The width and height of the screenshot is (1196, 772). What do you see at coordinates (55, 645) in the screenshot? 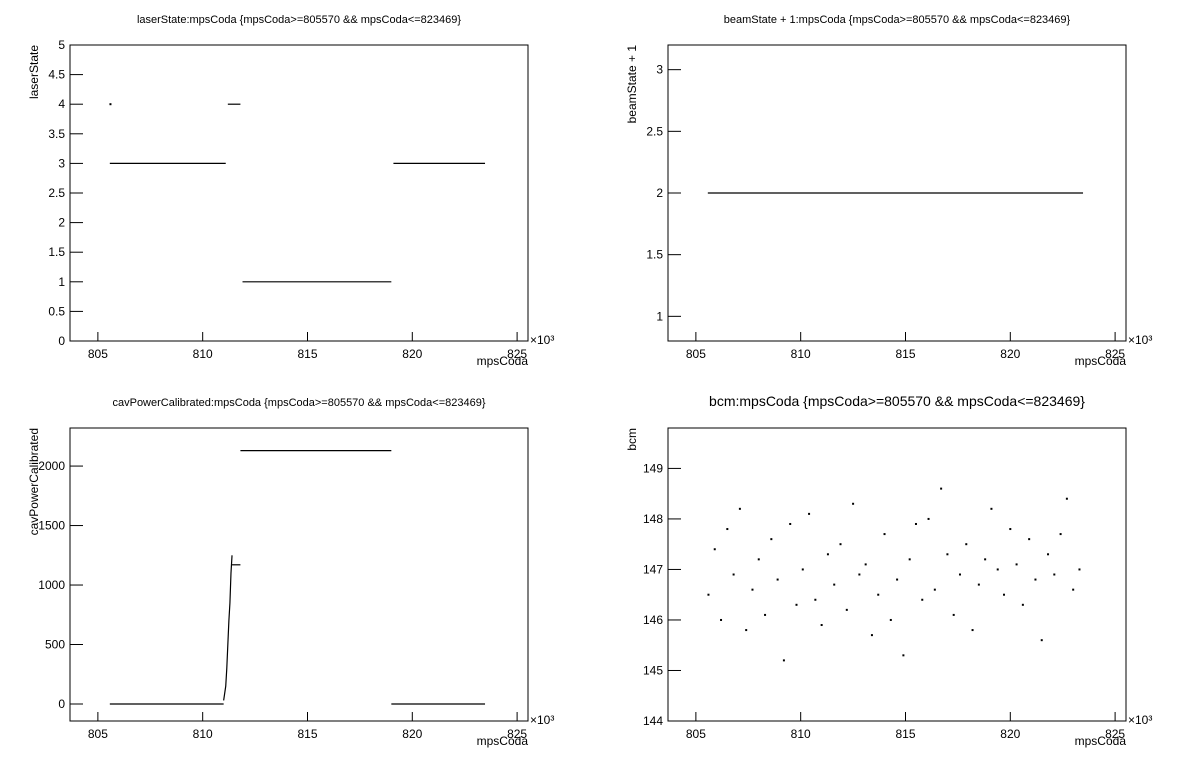
I see `y-tick-label: 500` at bounding box center [55, 645].